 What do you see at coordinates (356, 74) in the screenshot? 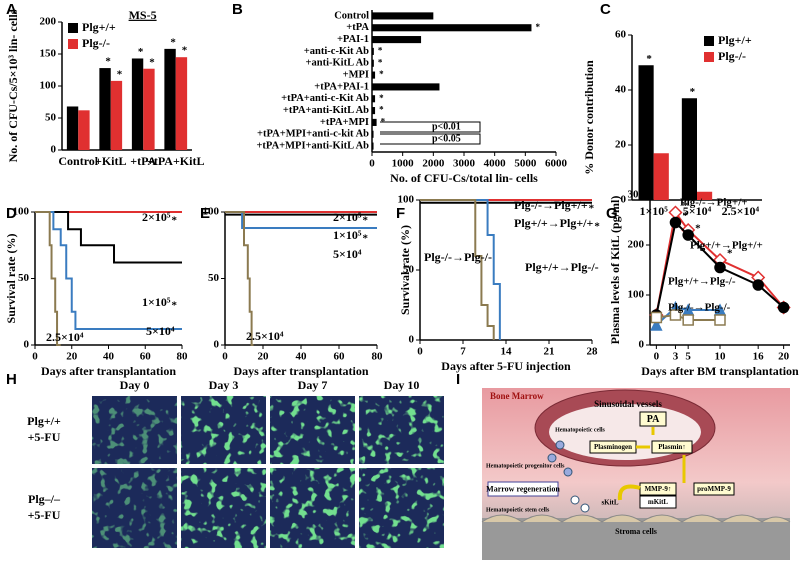
I see `y-tick-label: +MPI` at bounding box center [356, 74].